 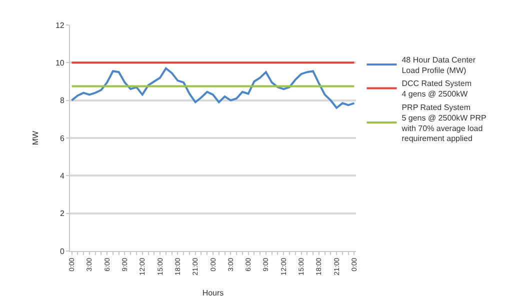 What do you see at coordinates (60, 25) in the screenshot?
I see `y-tick-label: 12` at bounding box center [60, 25].